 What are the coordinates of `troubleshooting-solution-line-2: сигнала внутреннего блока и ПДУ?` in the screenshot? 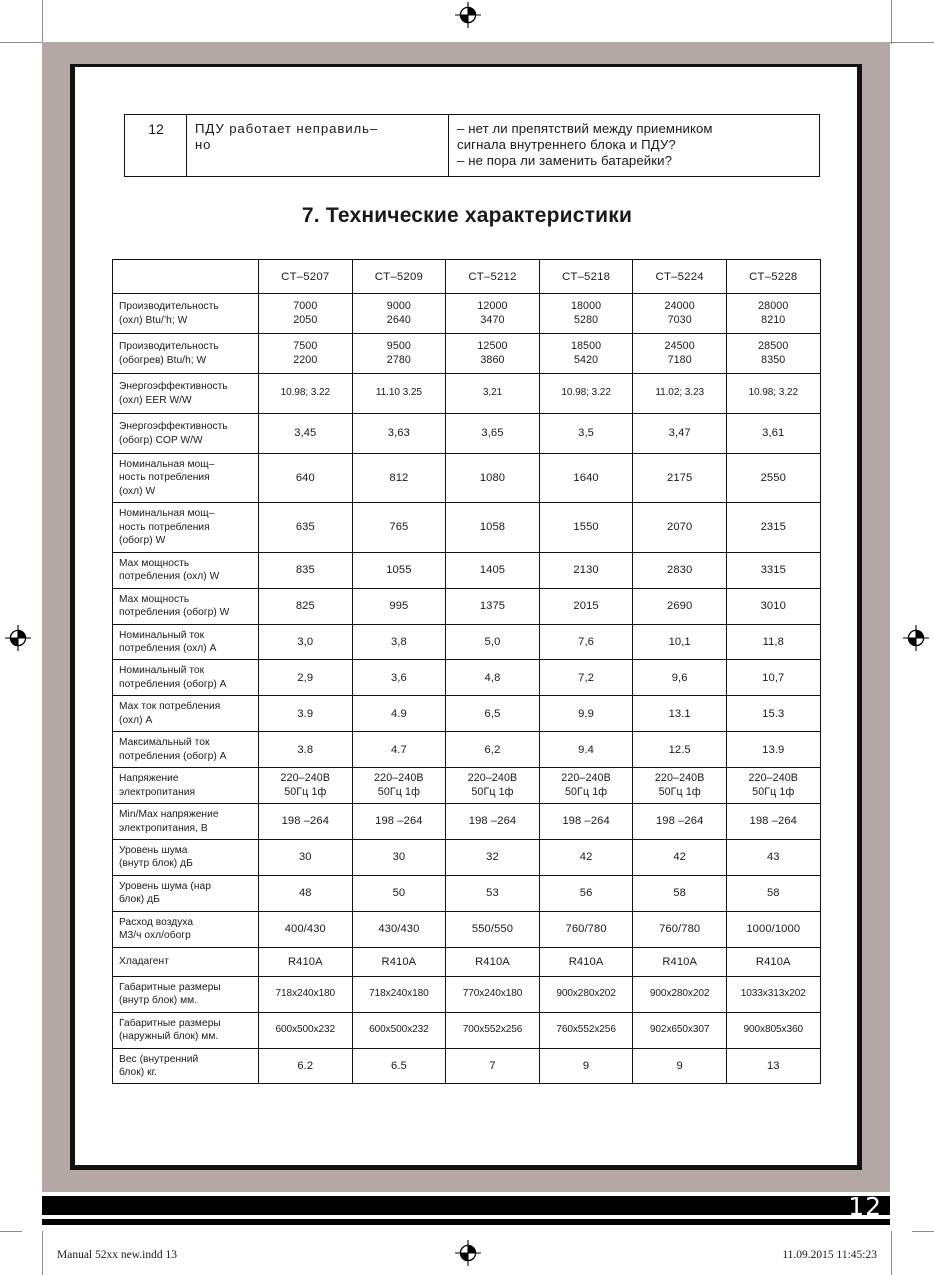 It's located at (566, 145).